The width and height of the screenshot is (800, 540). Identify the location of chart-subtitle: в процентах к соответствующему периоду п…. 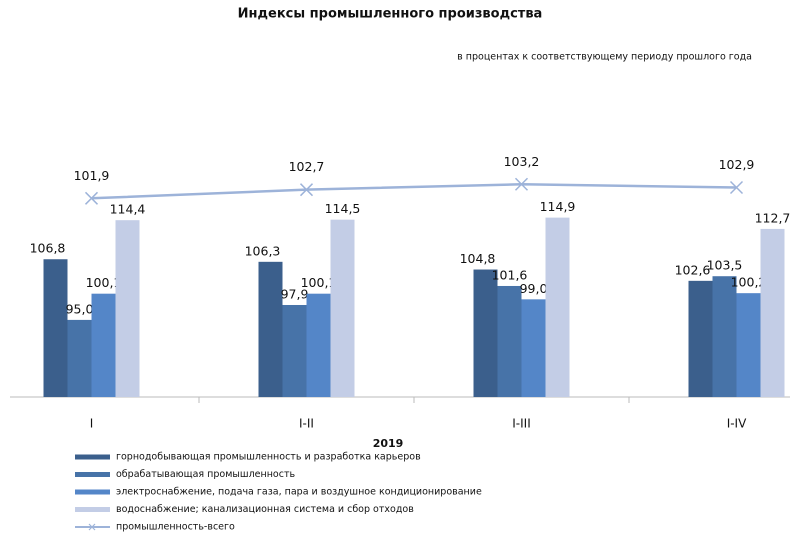
(604, 57).